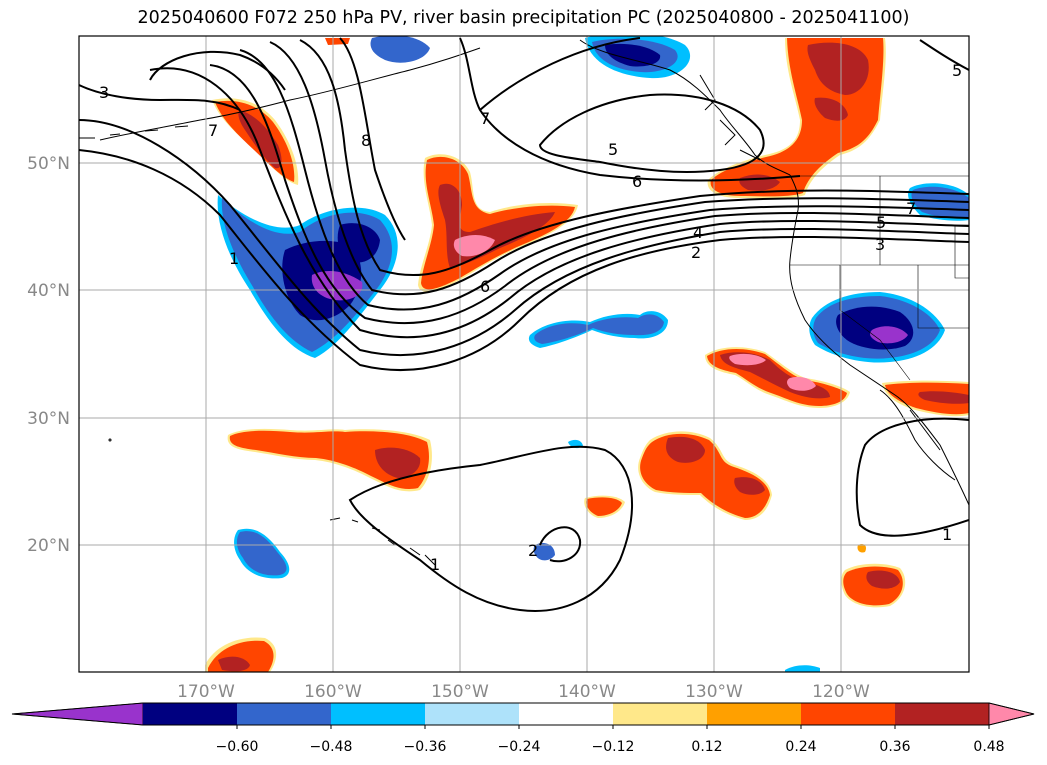 The image size is (1047, 765). What do you see at coordinates (698, 232) in the screenshot?
I see `contour-label: 4` at bounding box center [698, 232].